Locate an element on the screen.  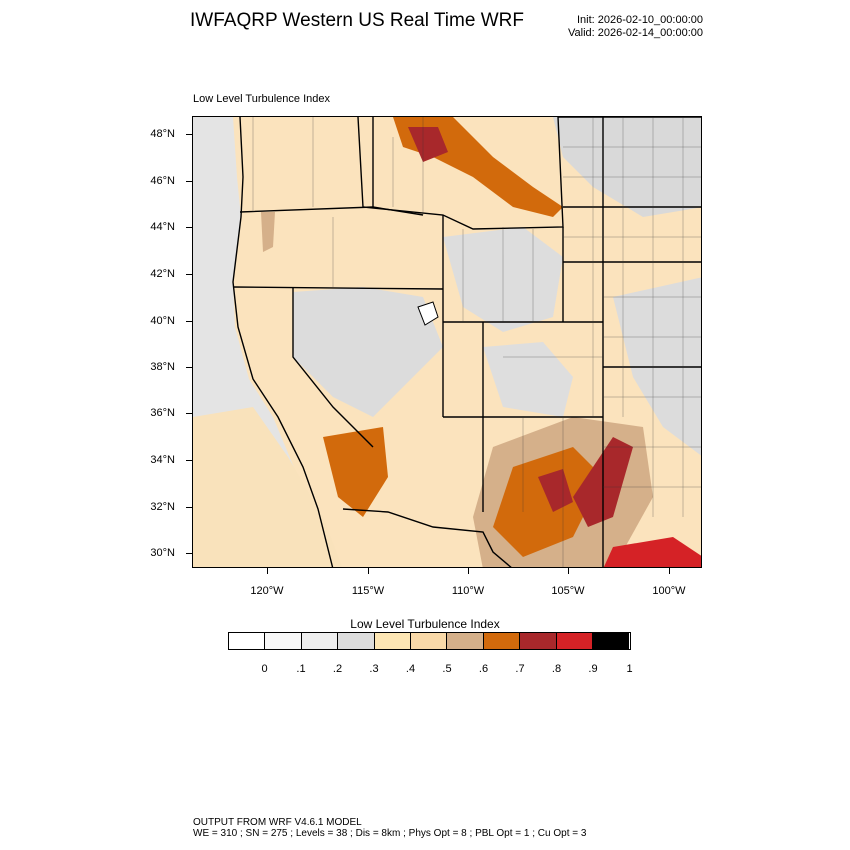
valid-time: Valid: 2026-02-14_00:00:00 is located at coordinates (635, 33).